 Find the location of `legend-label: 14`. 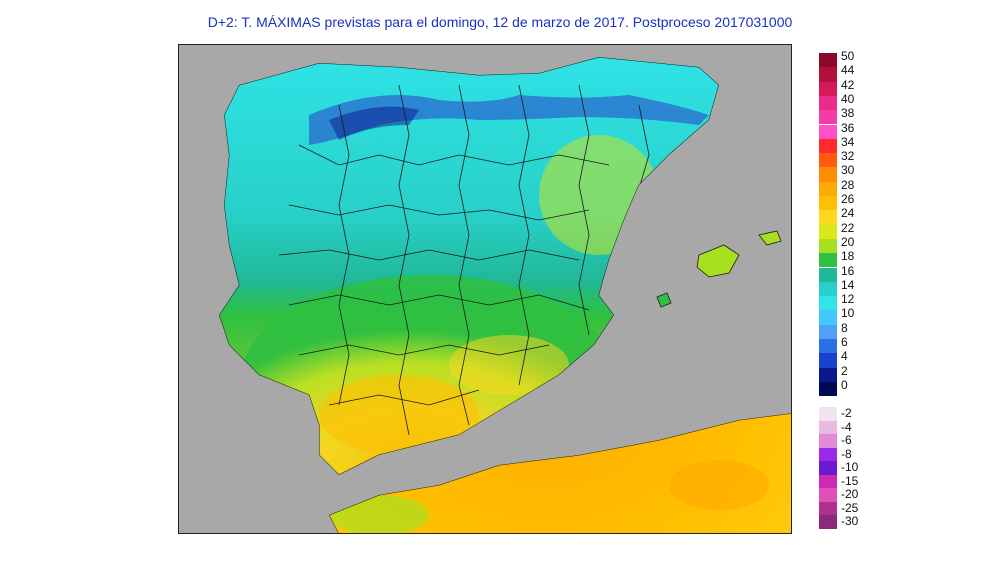

legend-label: 14 is located at coordinates (848, 284).